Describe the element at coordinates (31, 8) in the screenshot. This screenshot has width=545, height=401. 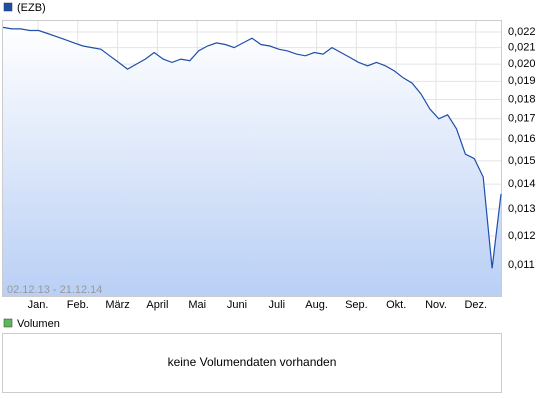
I see `legend-label: (EZB)` at that location.